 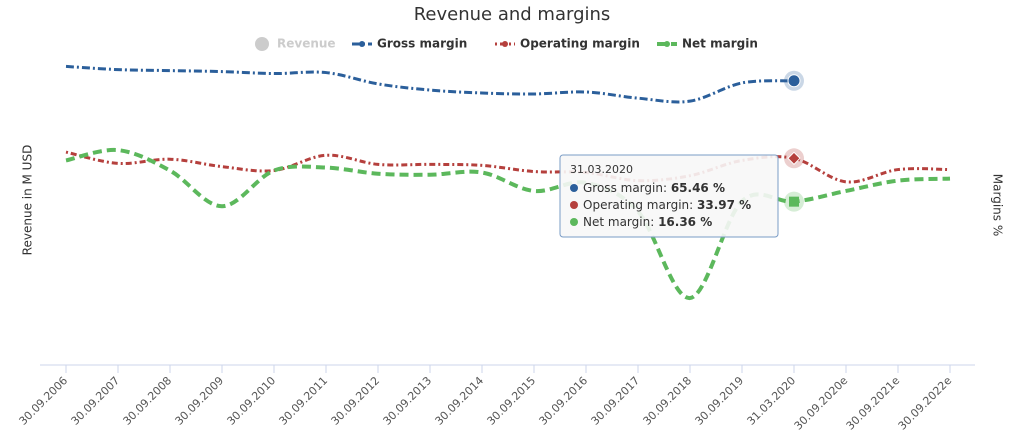 What do you see at coordinates (724, 205) in the screenshot?
I see `tooltip-value: 33.97 %` at bounding box center [724, 205].